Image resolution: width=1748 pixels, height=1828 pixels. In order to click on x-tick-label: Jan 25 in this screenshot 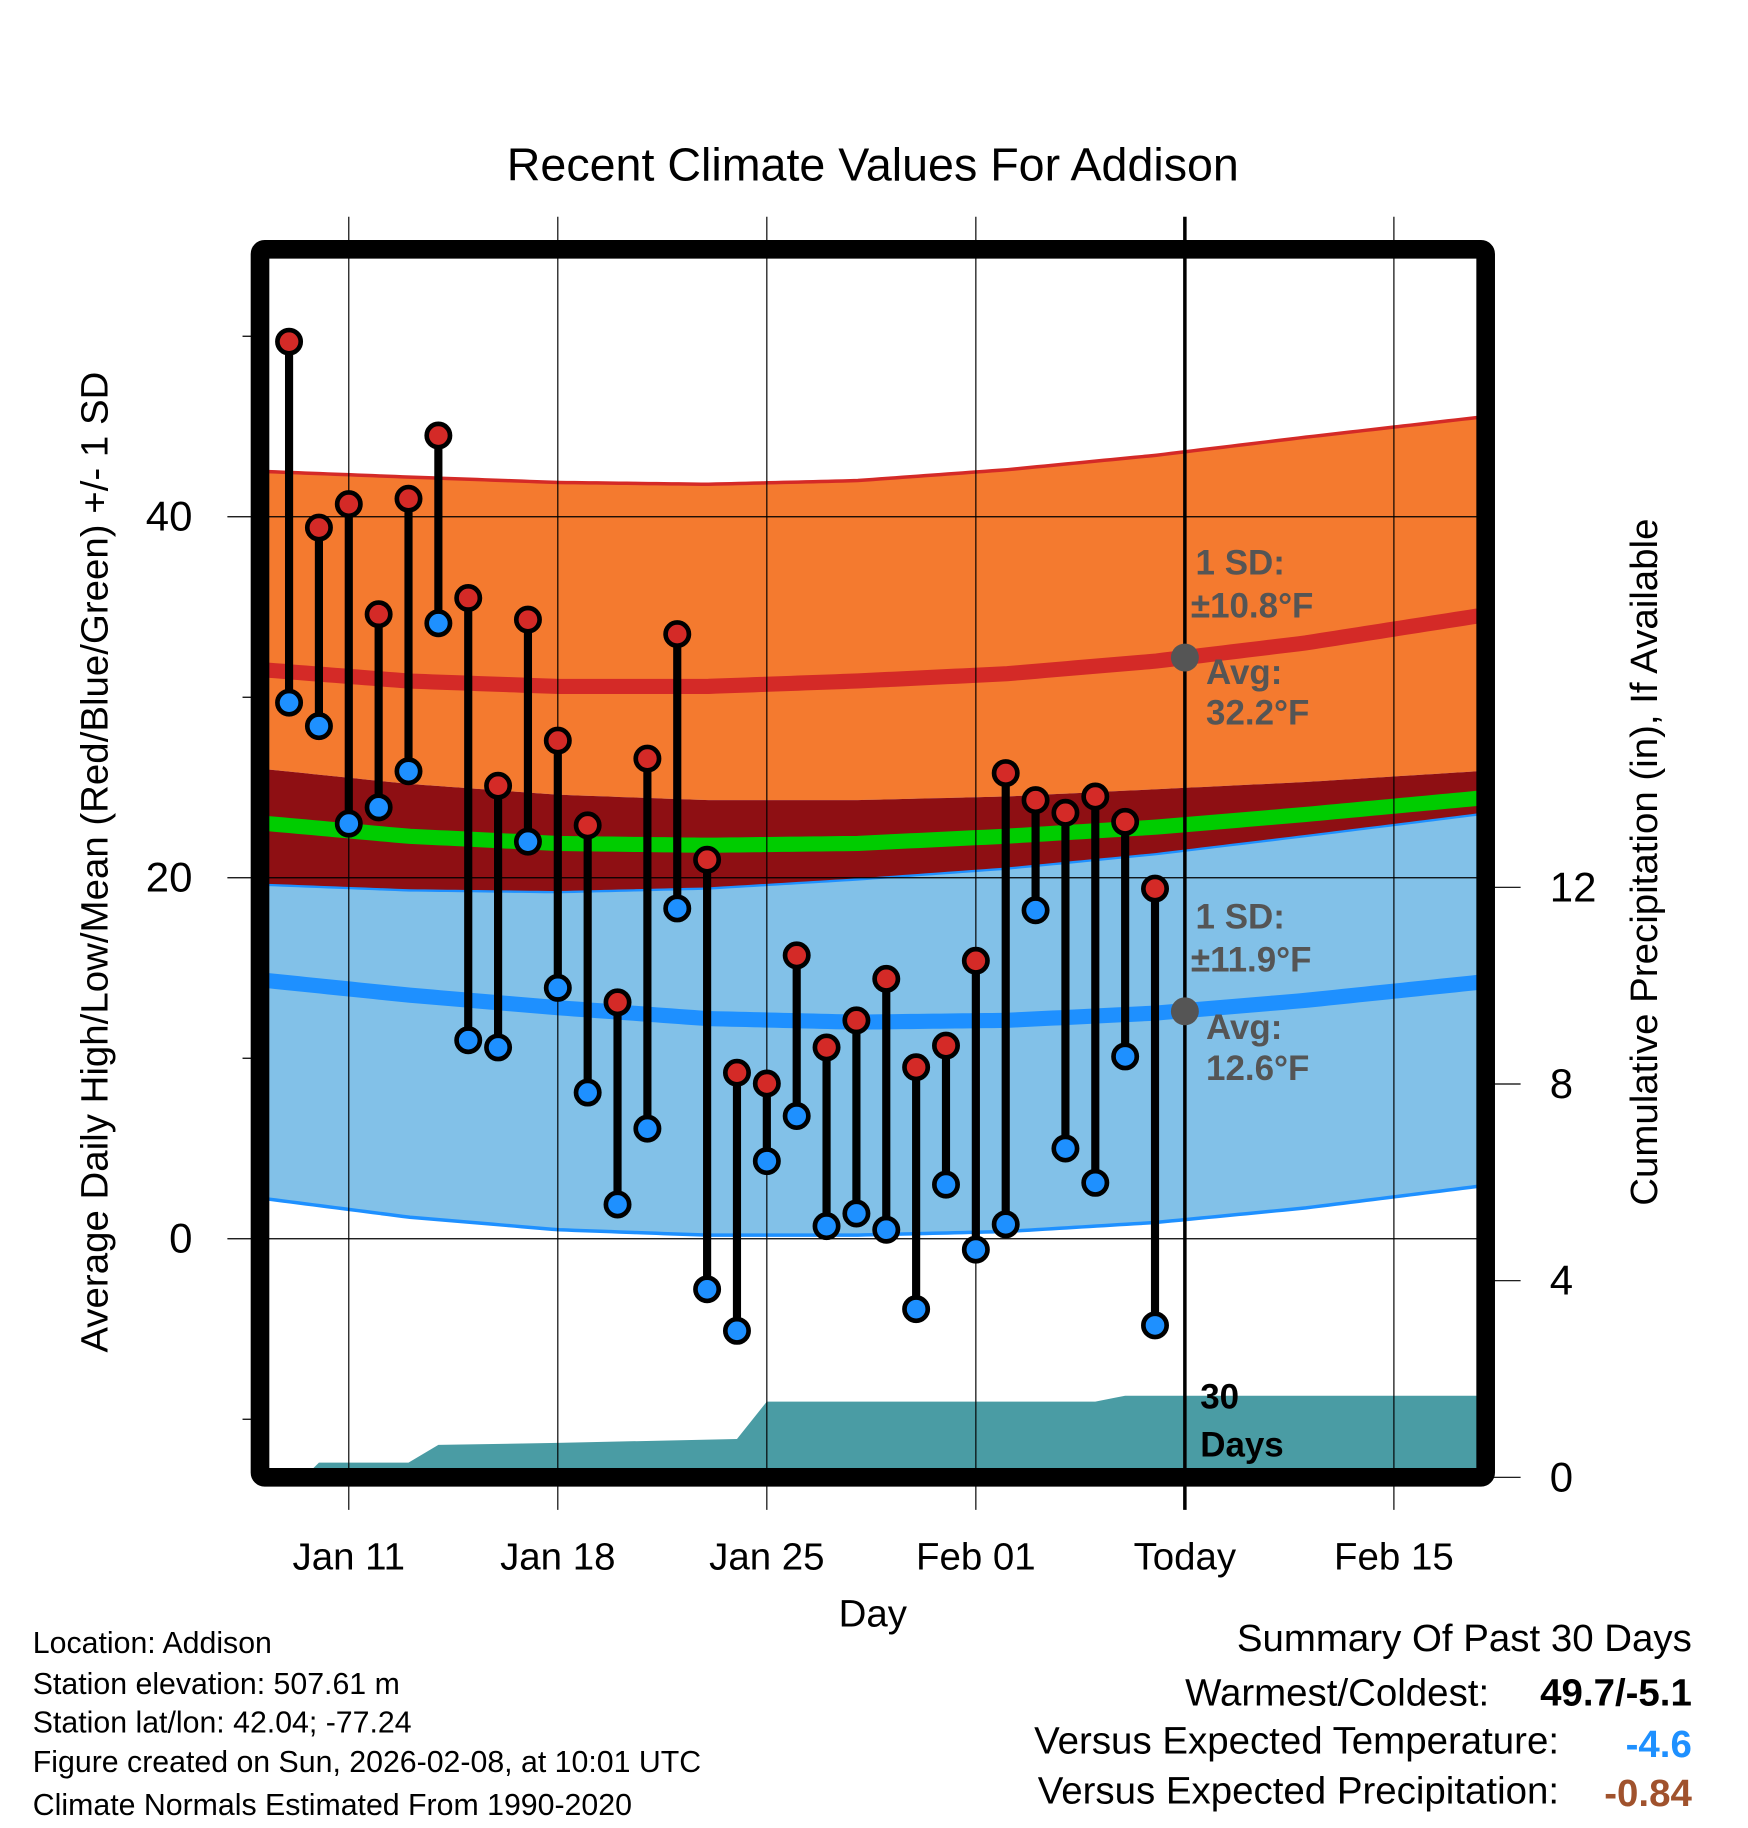, I will do `click(766, 1556)`.